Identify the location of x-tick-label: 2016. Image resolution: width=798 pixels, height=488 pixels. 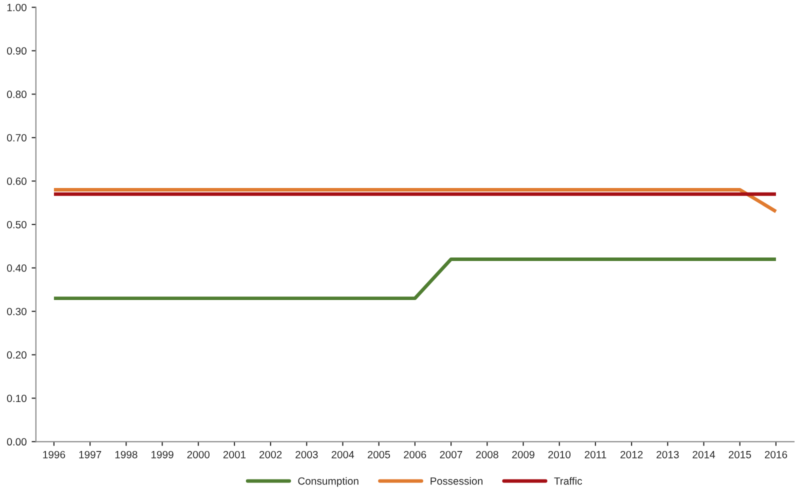
(776, 454).